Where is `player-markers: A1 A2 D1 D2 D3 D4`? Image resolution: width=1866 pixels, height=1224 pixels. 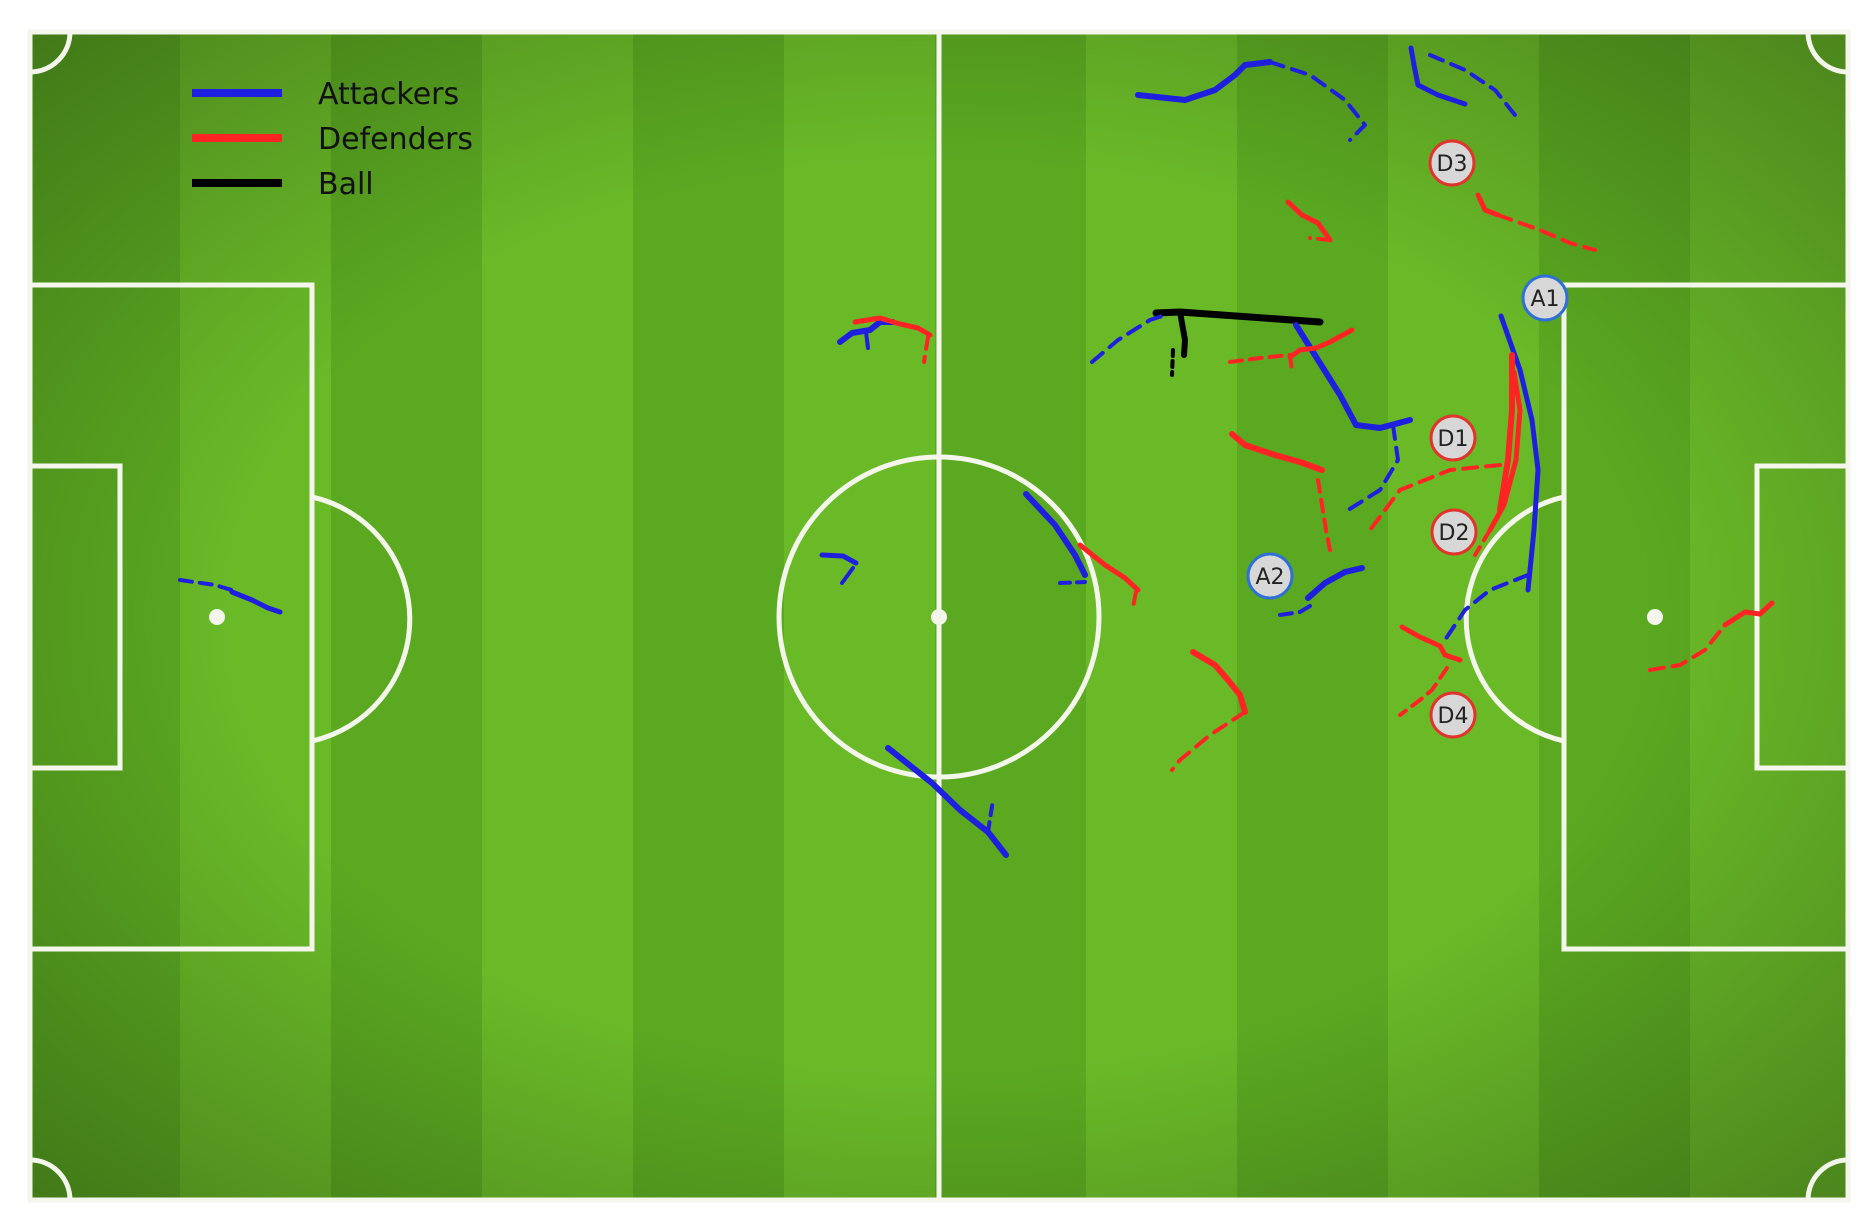
player-markers: A1 A2 D1 D2 D3 D4 is located at coordinates (1407, 439).